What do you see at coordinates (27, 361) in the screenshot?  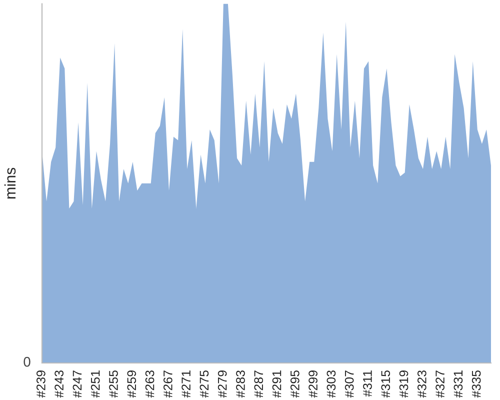 I see `text: 0` at bounding box center [27, 361].